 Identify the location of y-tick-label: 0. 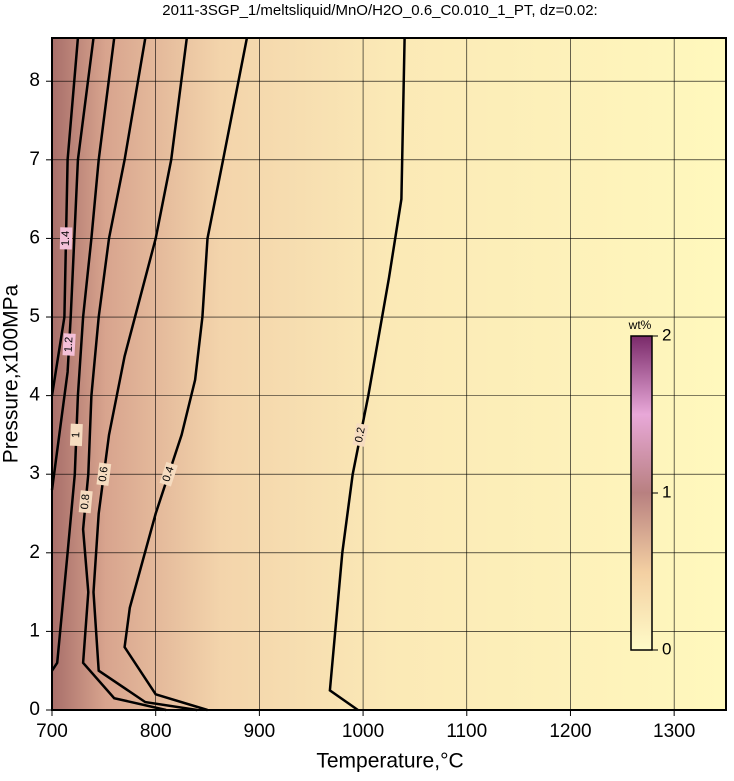
(34, 709).